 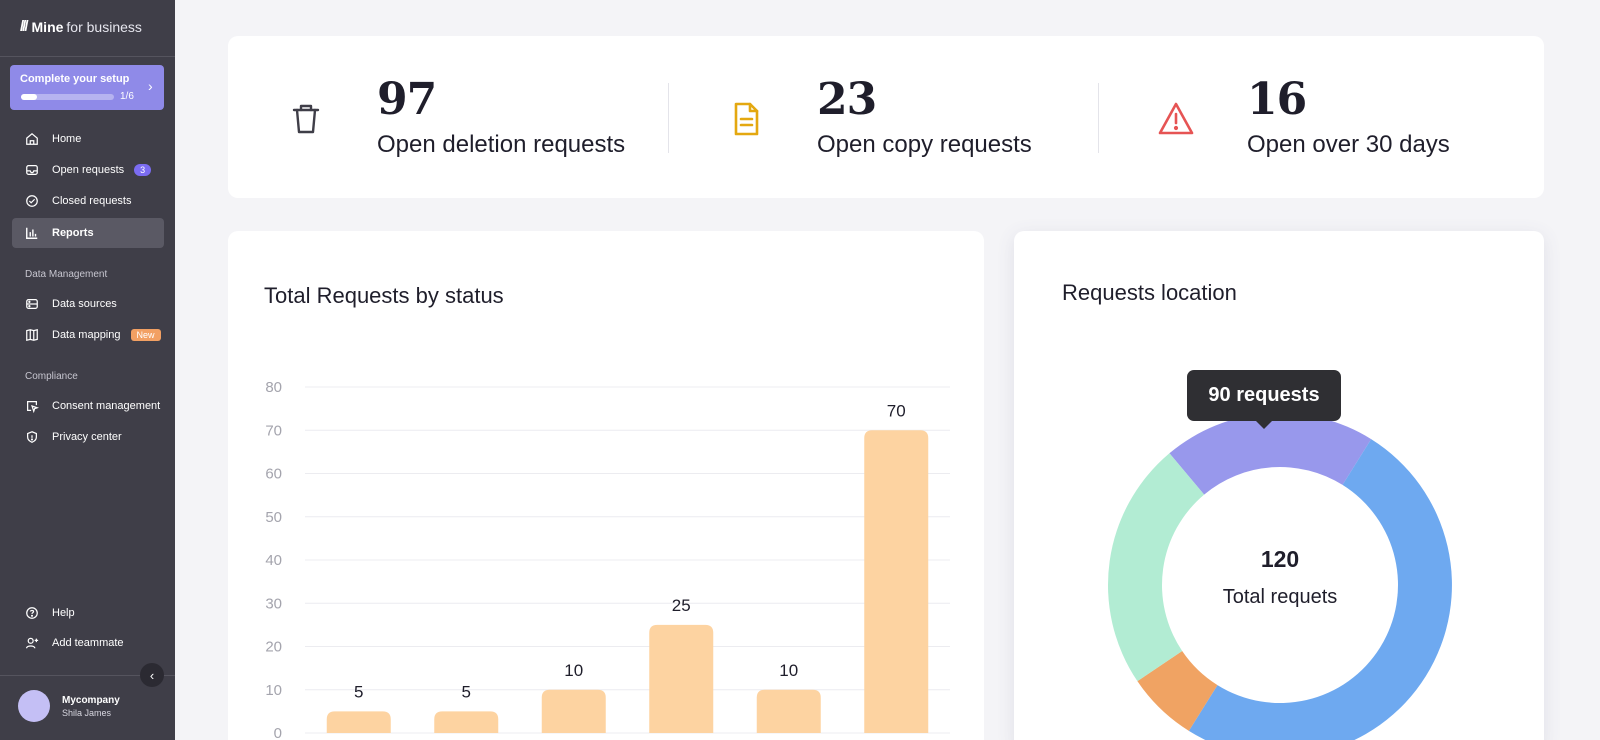 I want to click on stat-value-copy: 23, so click(x=847, y=99).